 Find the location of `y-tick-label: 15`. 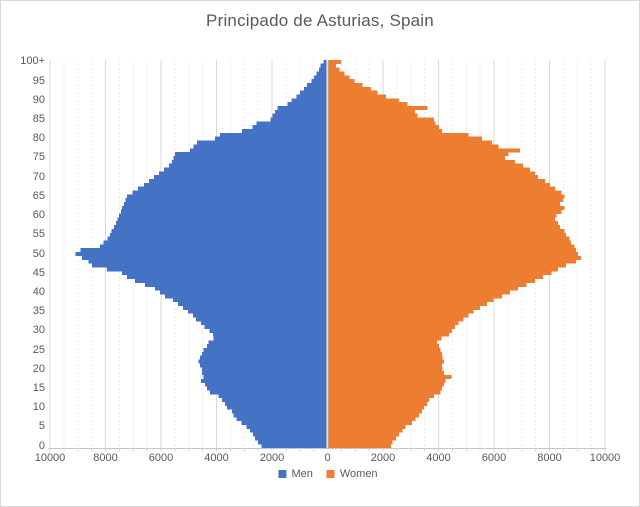

y-tick-label: 15 is located at coordinates (38, 387).